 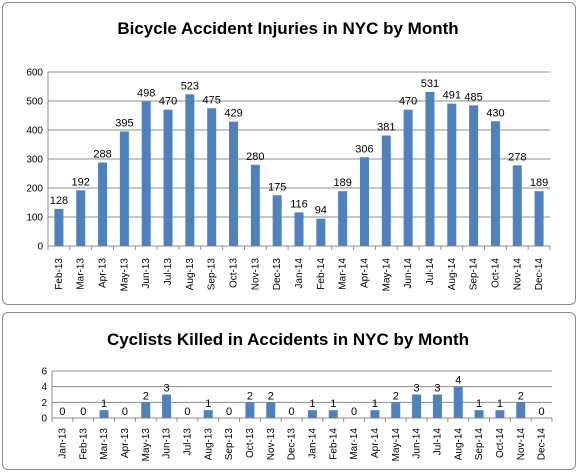 I want to click on deaths-x-tick-label: Apr-13, so click(x=125, y=443).